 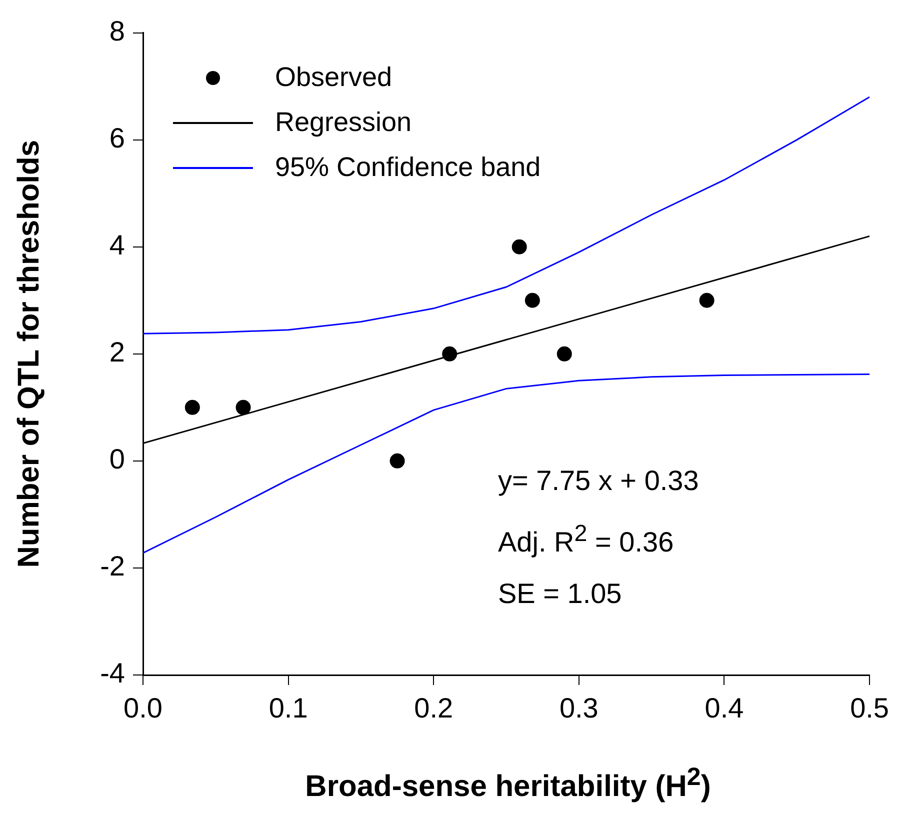 What do you see at coordinates (112, 673) in the screenshot?
I see `y-tick-label: -4` at bounding box center [112, 673].